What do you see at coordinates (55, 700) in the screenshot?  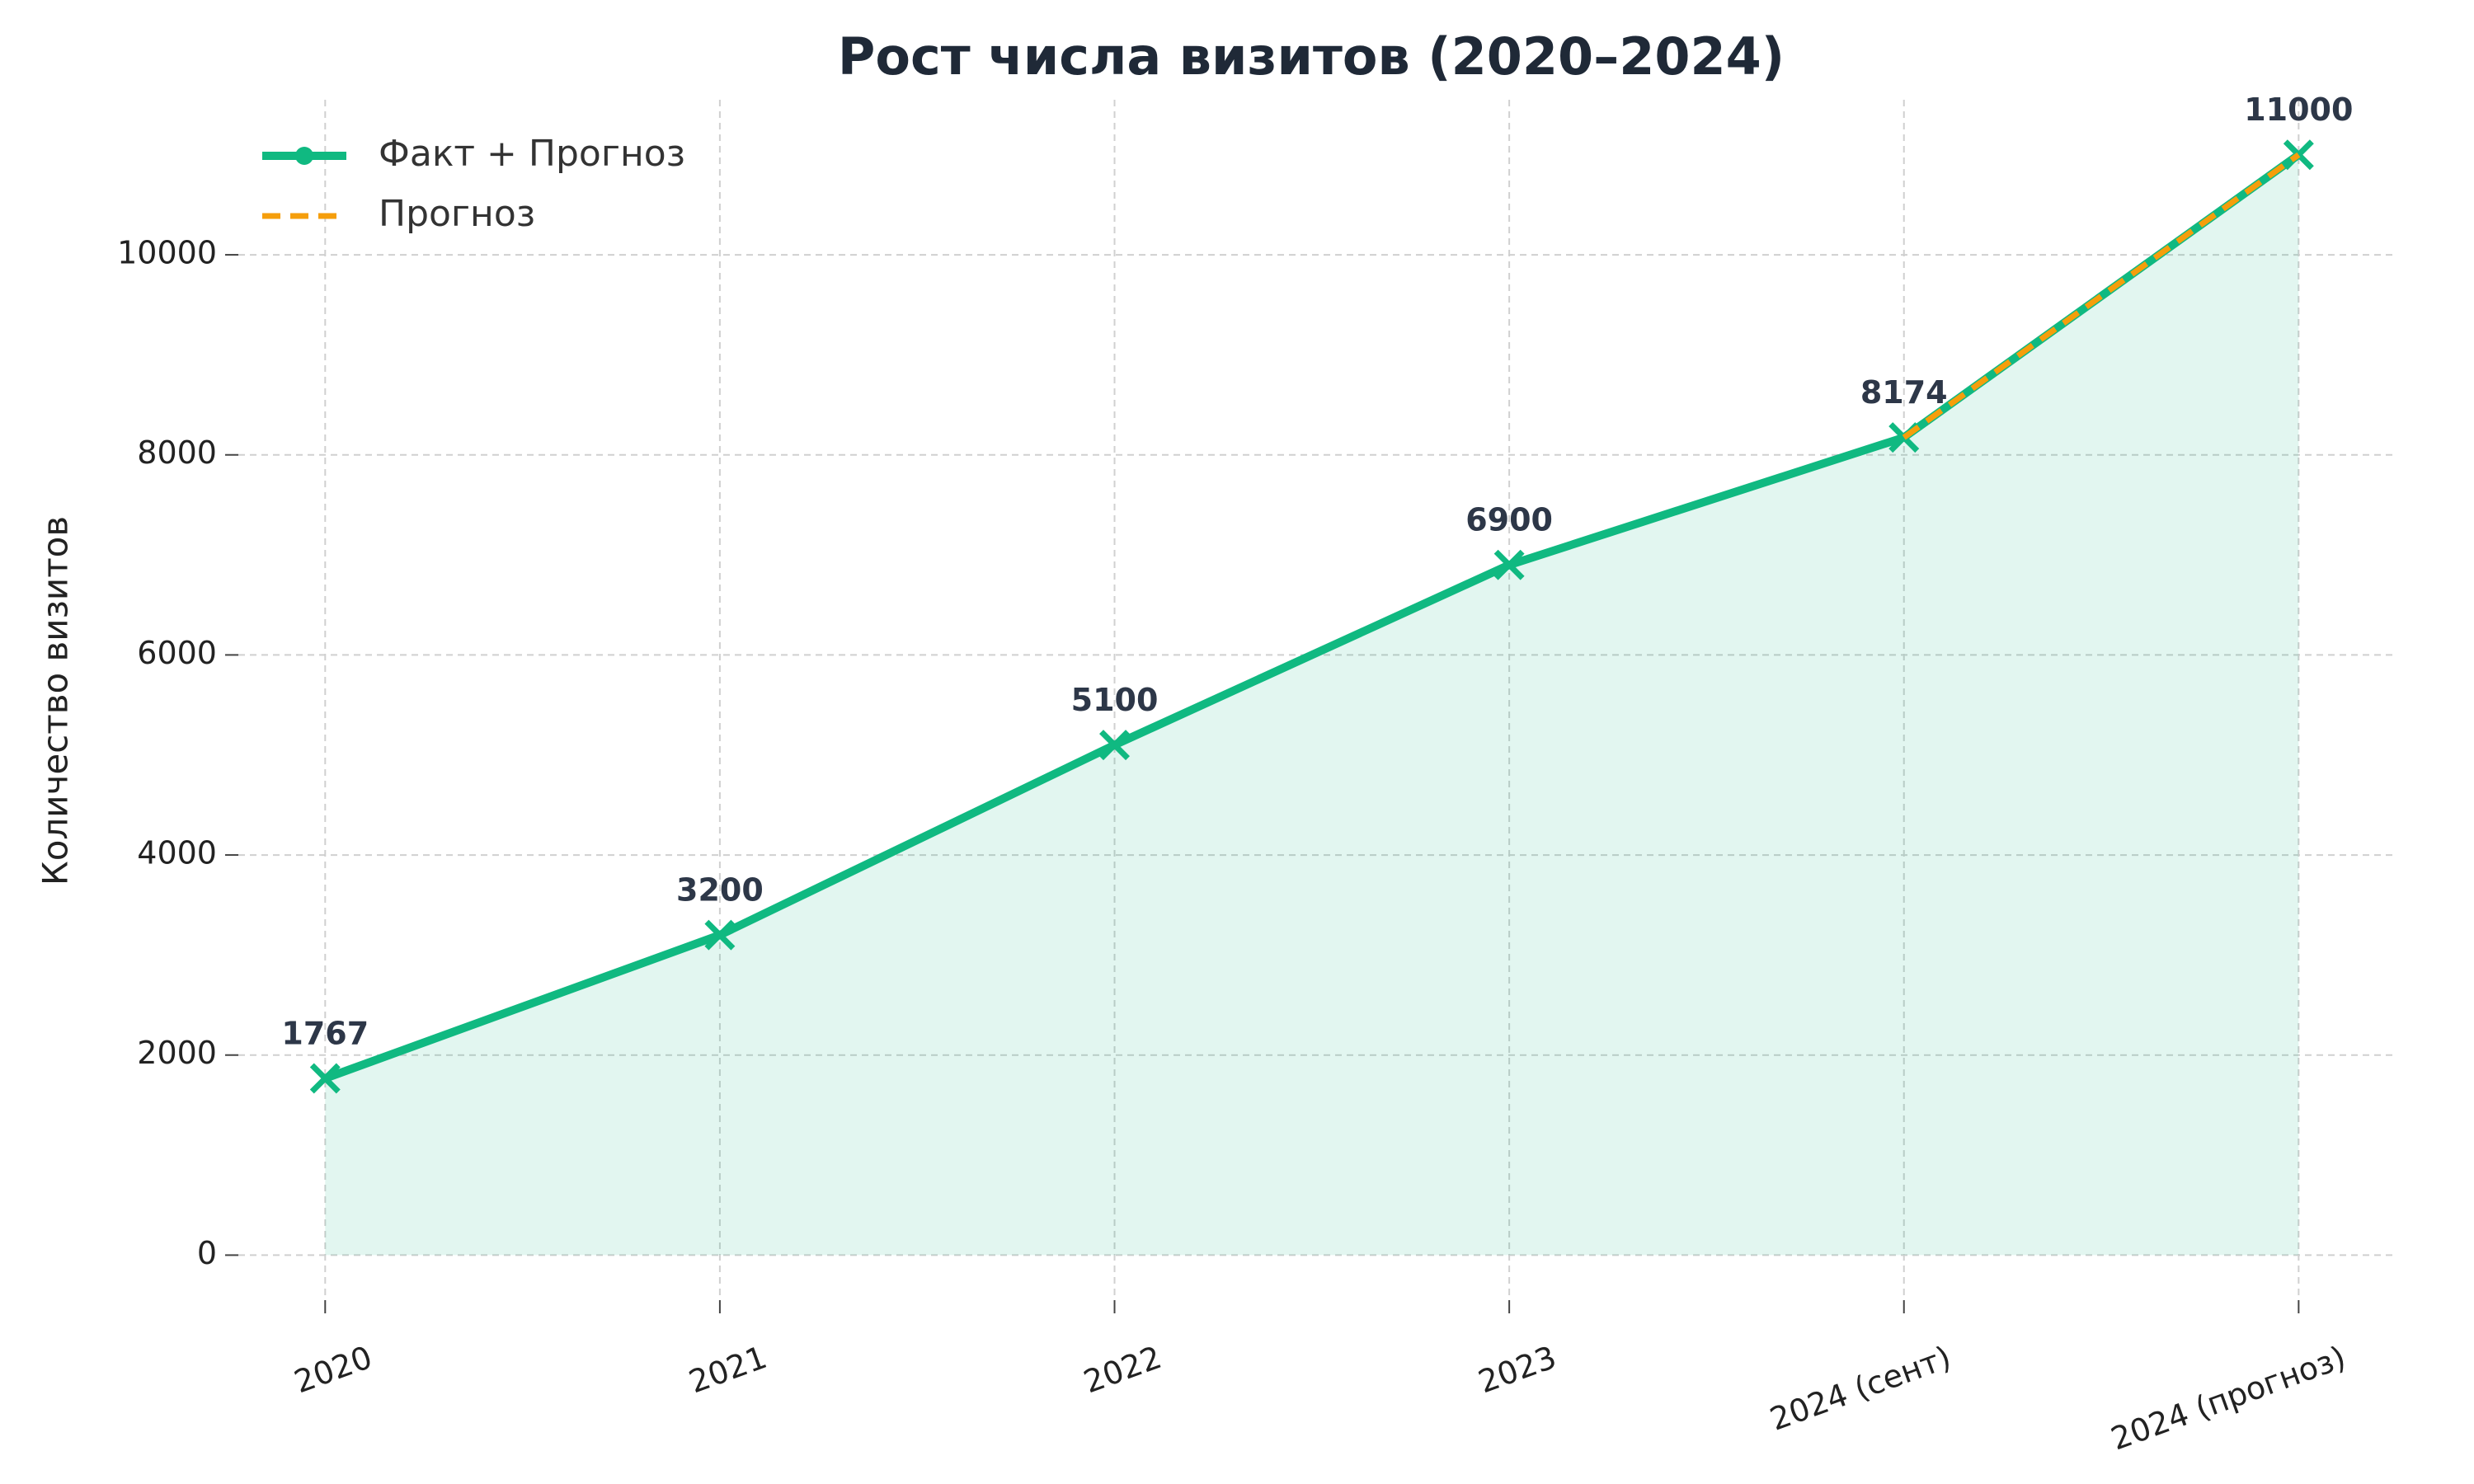 I see `y-axis-label: Количество визитов` at bounding box center [55, 700].